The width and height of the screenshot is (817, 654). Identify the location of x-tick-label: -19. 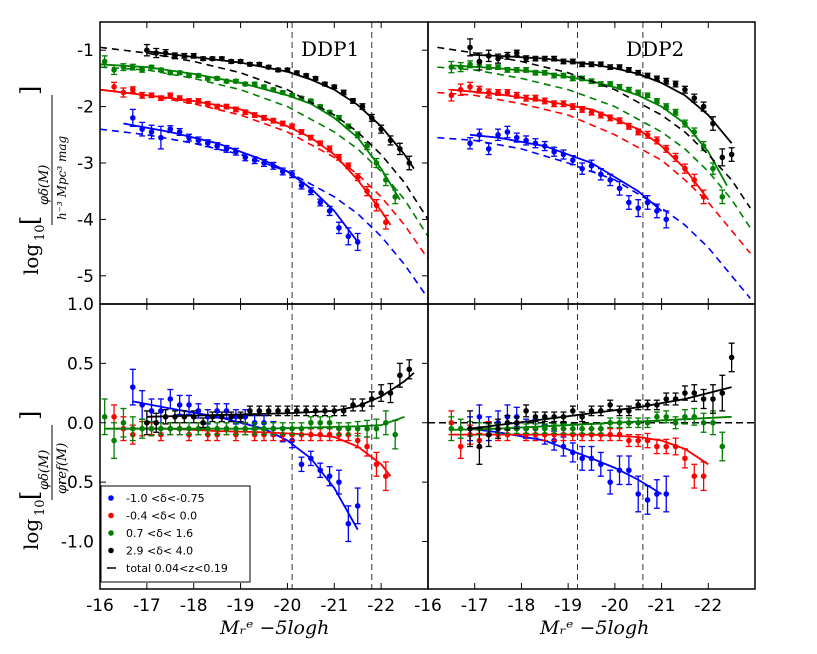
(241, 606).